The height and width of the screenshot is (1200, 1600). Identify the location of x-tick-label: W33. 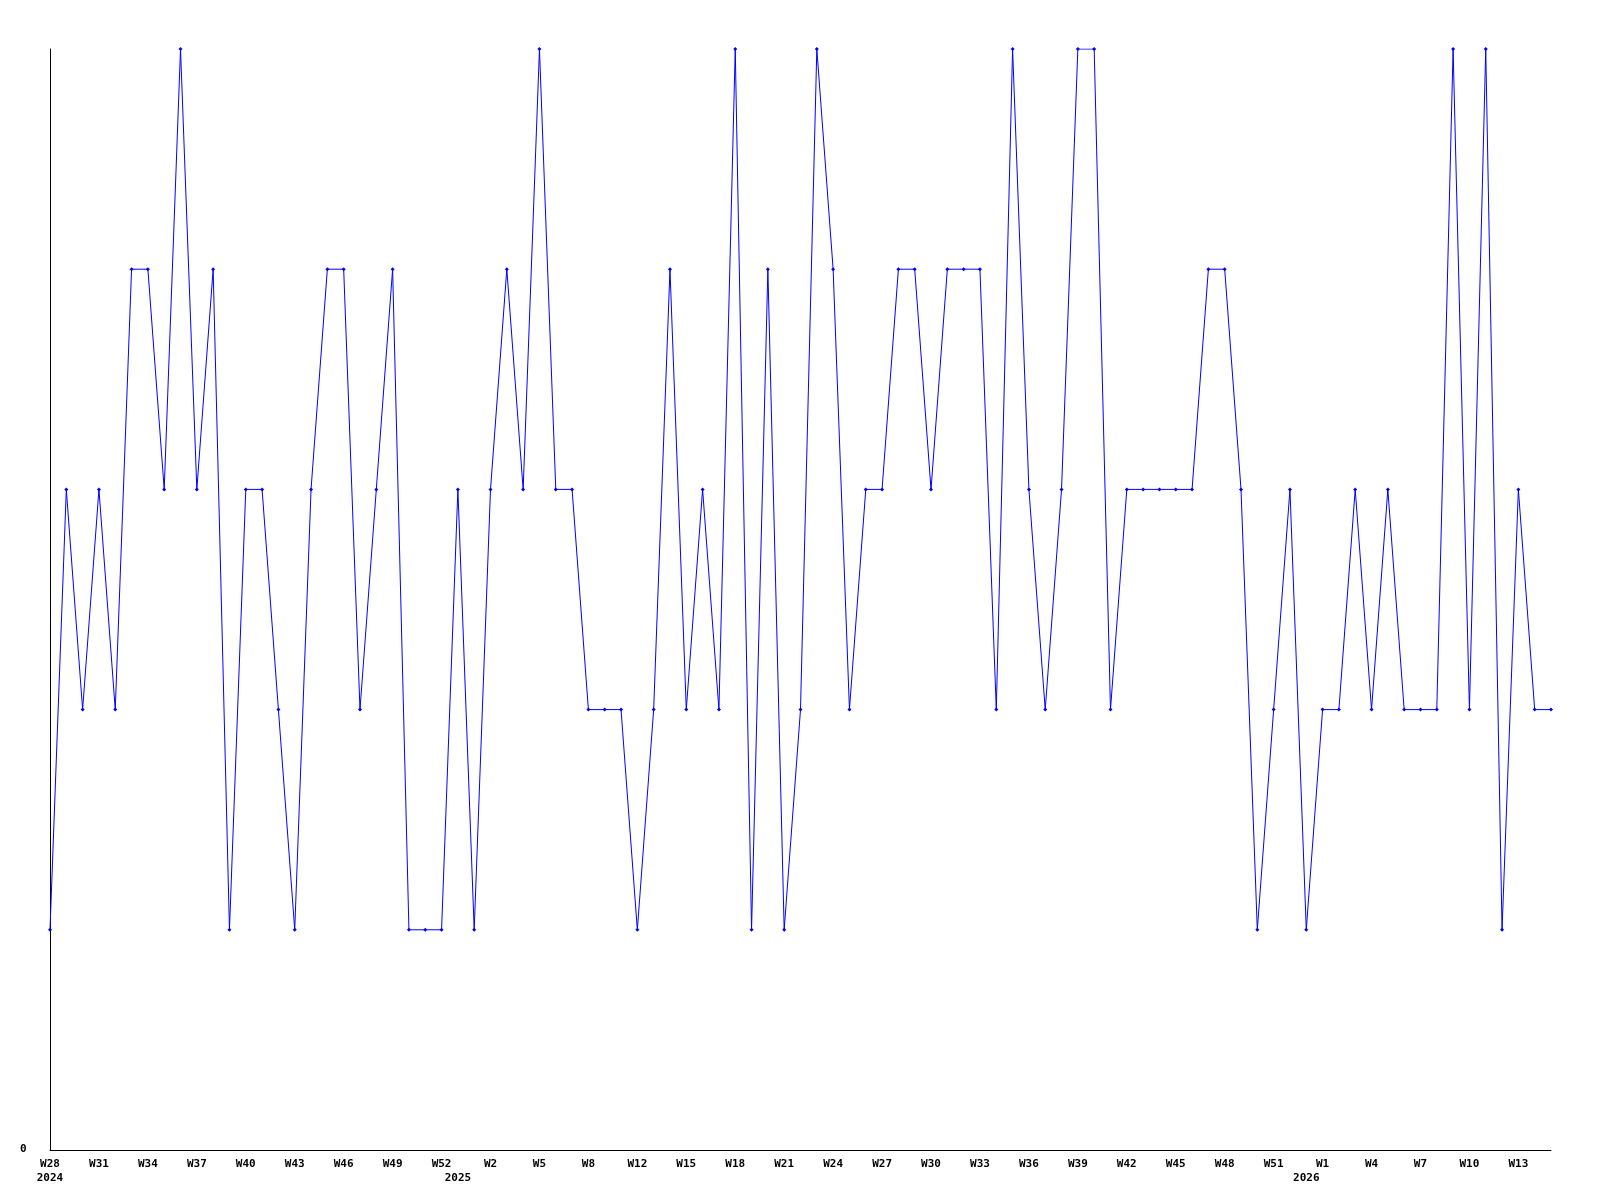
(980, 1163).